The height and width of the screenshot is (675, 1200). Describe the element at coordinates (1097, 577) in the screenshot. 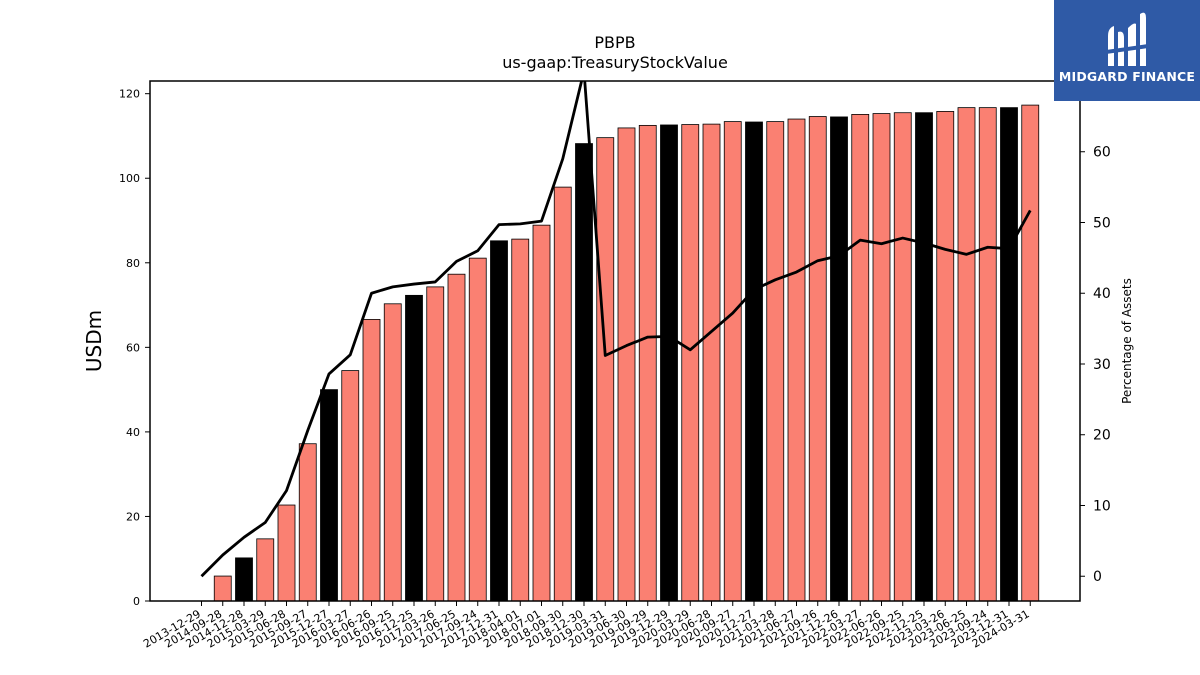

I see `y2-tick-label-0: 0` at that location.